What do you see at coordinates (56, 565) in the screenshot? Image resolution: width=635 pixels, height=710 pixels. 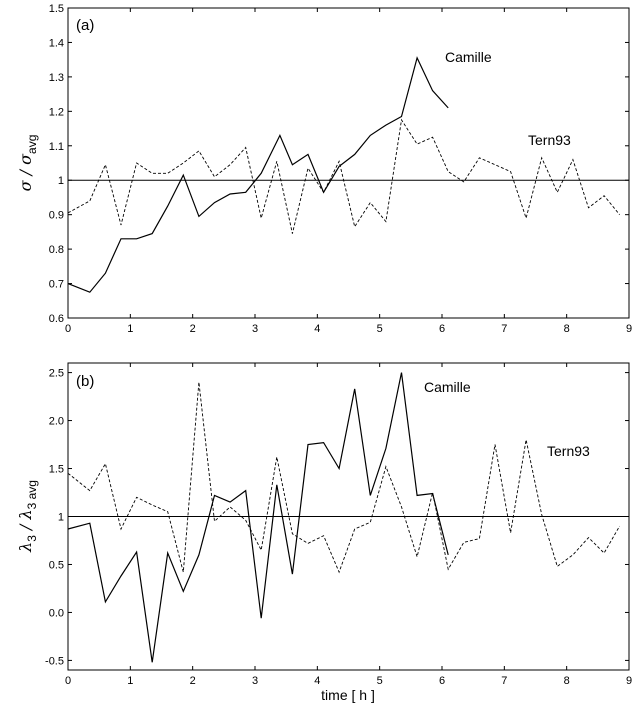 I see `panel-b-ytick-label: 0.5` at bounding box center [56, 565].